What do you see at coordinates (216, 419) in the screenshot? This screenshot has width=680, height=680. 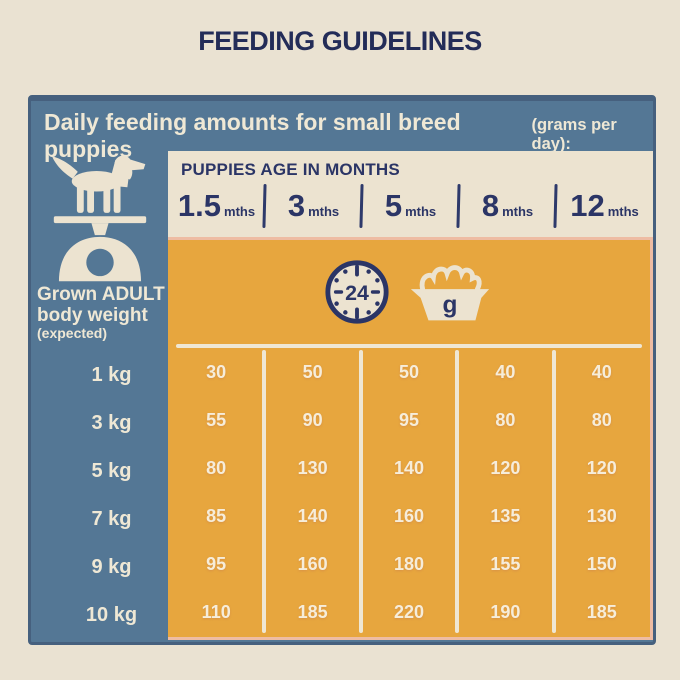 I see `feeding-amount: 55` at bounding box center [216, 419].